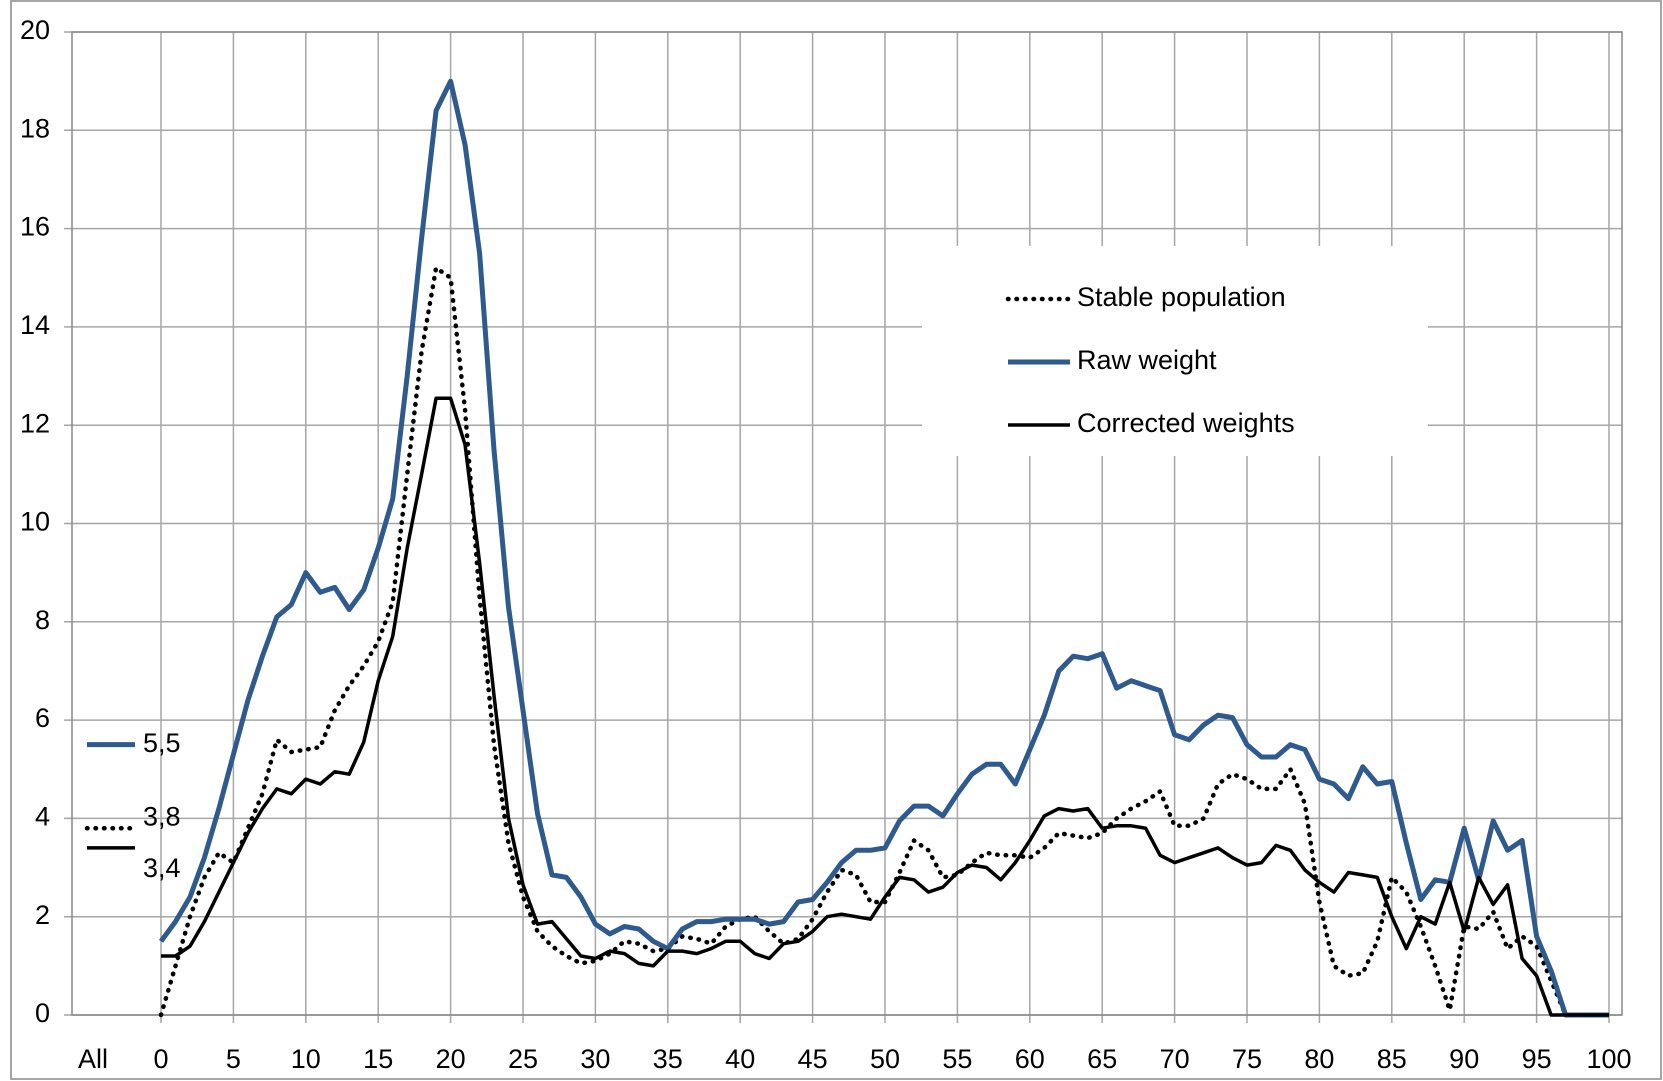  I want to click on legend-label: Raw weight, so click(1147, 360).